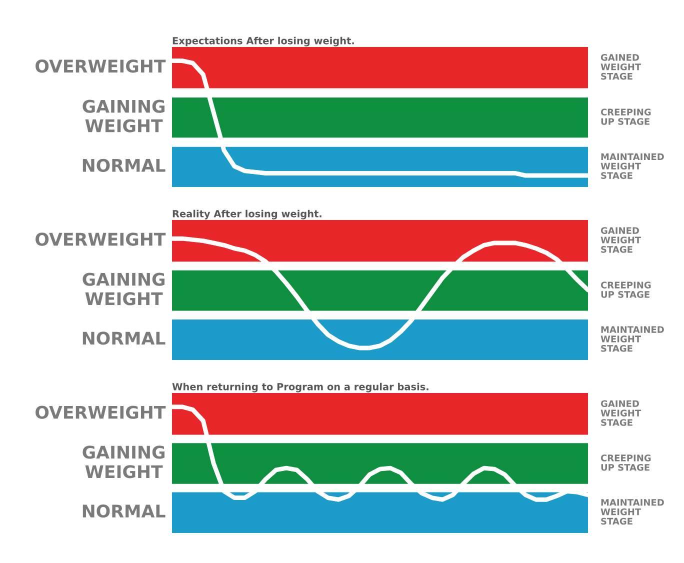 The image size is (684, 563). What do you see at coordinates (300, 387) in the screenshot?
I see `chart-title: When returning to Program on a regular basis.` at bounding box center [300, 387].